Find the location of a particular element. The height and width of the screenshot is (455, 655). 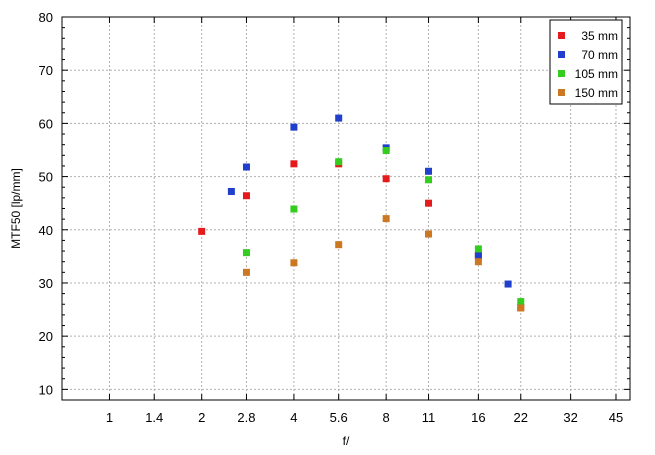

y-tick-label: 60 is located at coordinates (46, 123).